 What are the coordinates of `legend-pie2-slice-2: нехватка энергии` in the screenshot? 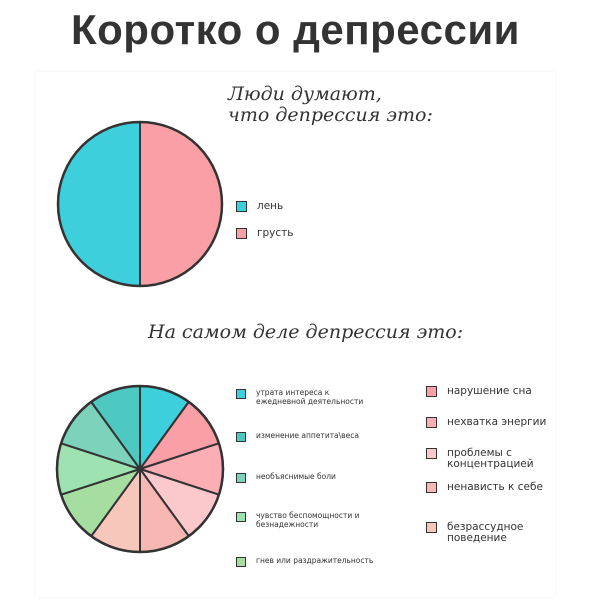 It's located at (486, 422).